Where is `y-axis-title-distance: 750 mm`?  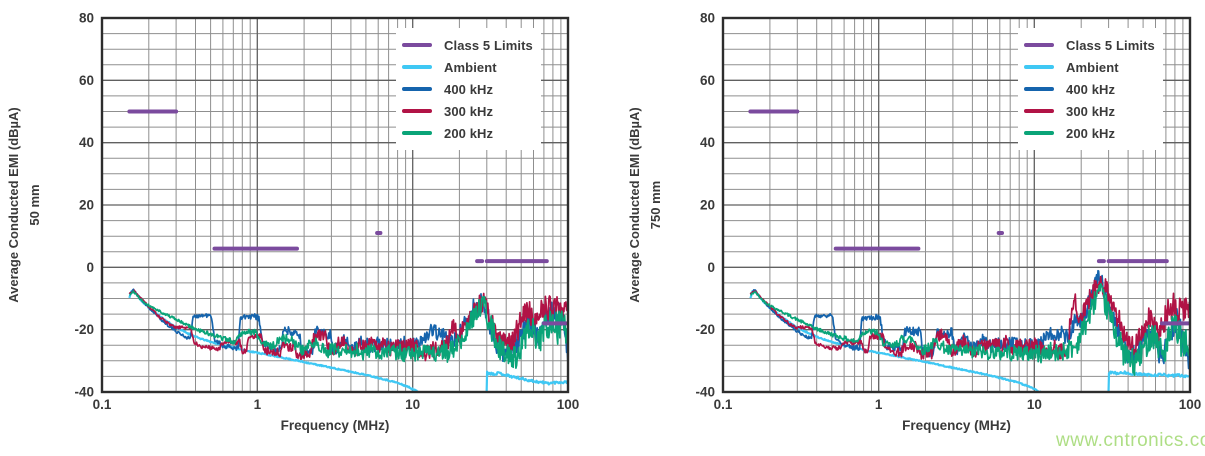 y-axis-title-distance: 750 mm is located at coordinates (655, 205).